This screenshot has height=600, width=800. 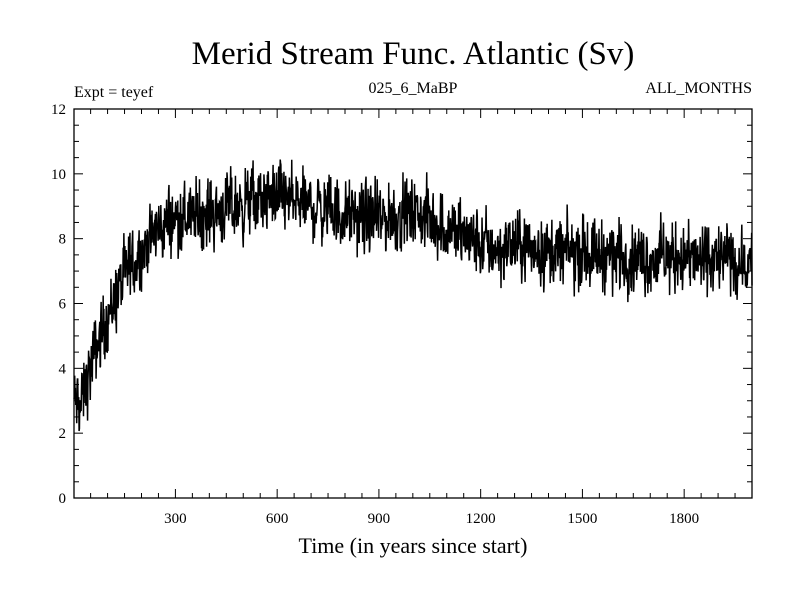 I want to click on x-tick-label: 300, so click(x=175, y=519).